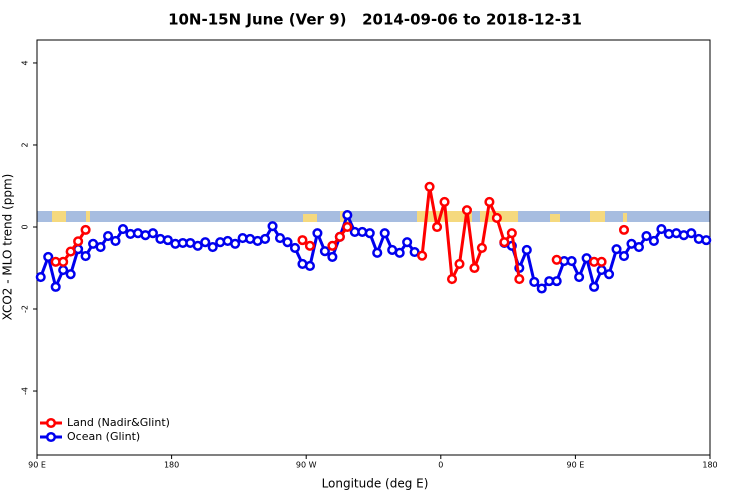 The width and height of the screenshot is (750, 500). What do you see at coordinates (25, 226) in the screenshot?
I see `y-tick-label: 0` at bounding box center [25, 226].